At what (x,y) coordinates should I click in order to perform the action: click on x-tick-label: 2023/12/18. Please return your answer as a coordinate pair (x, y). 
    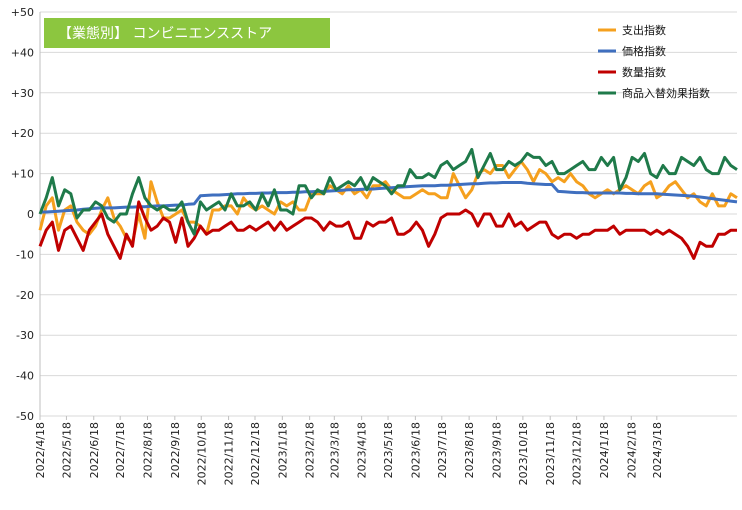
    Looking at the image, I should click on (577, 453).